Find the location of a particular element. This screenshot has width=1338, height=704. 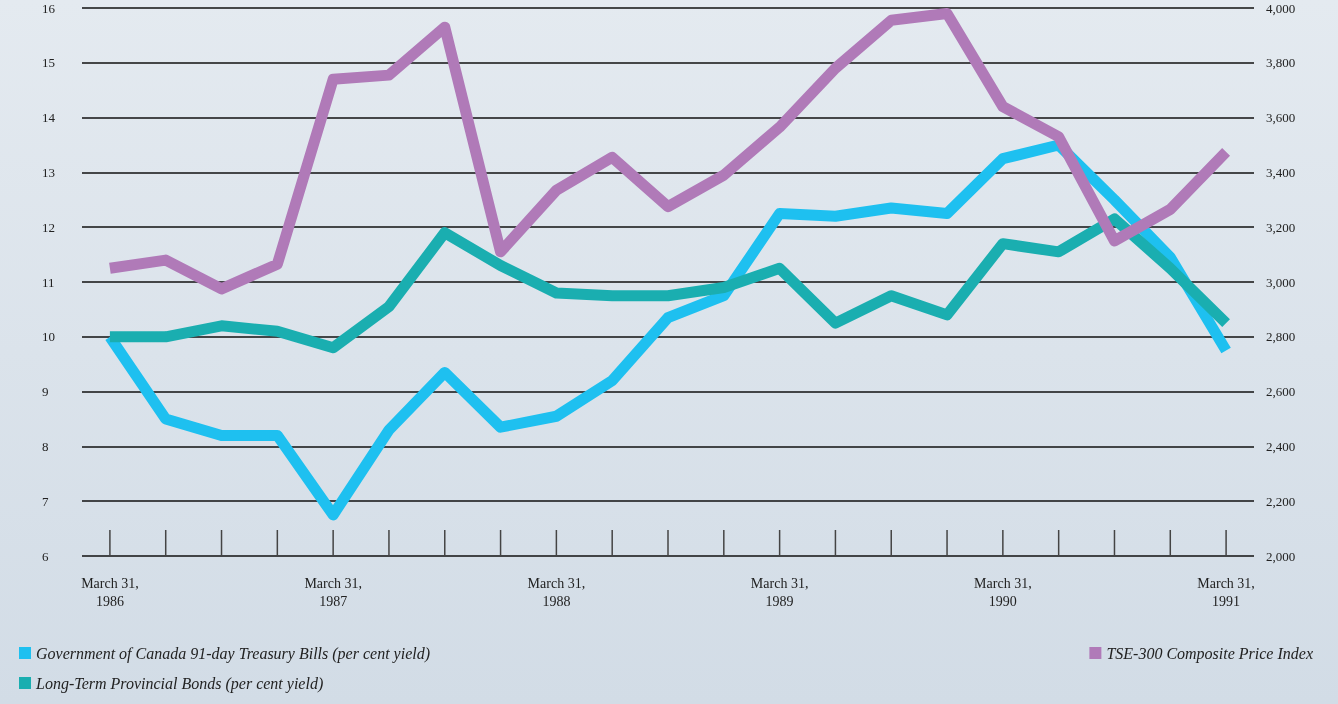

y-tick-label: 11 is located at coordinates (48, 282).